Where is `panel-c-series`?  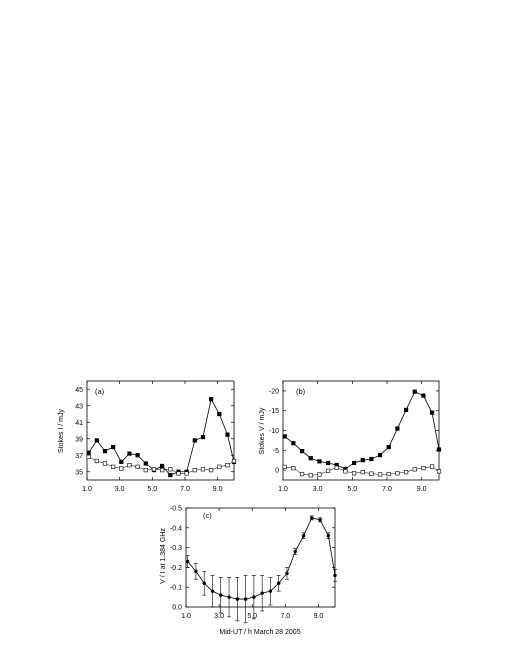
panel-c-series is located at coordinates (261, 569).